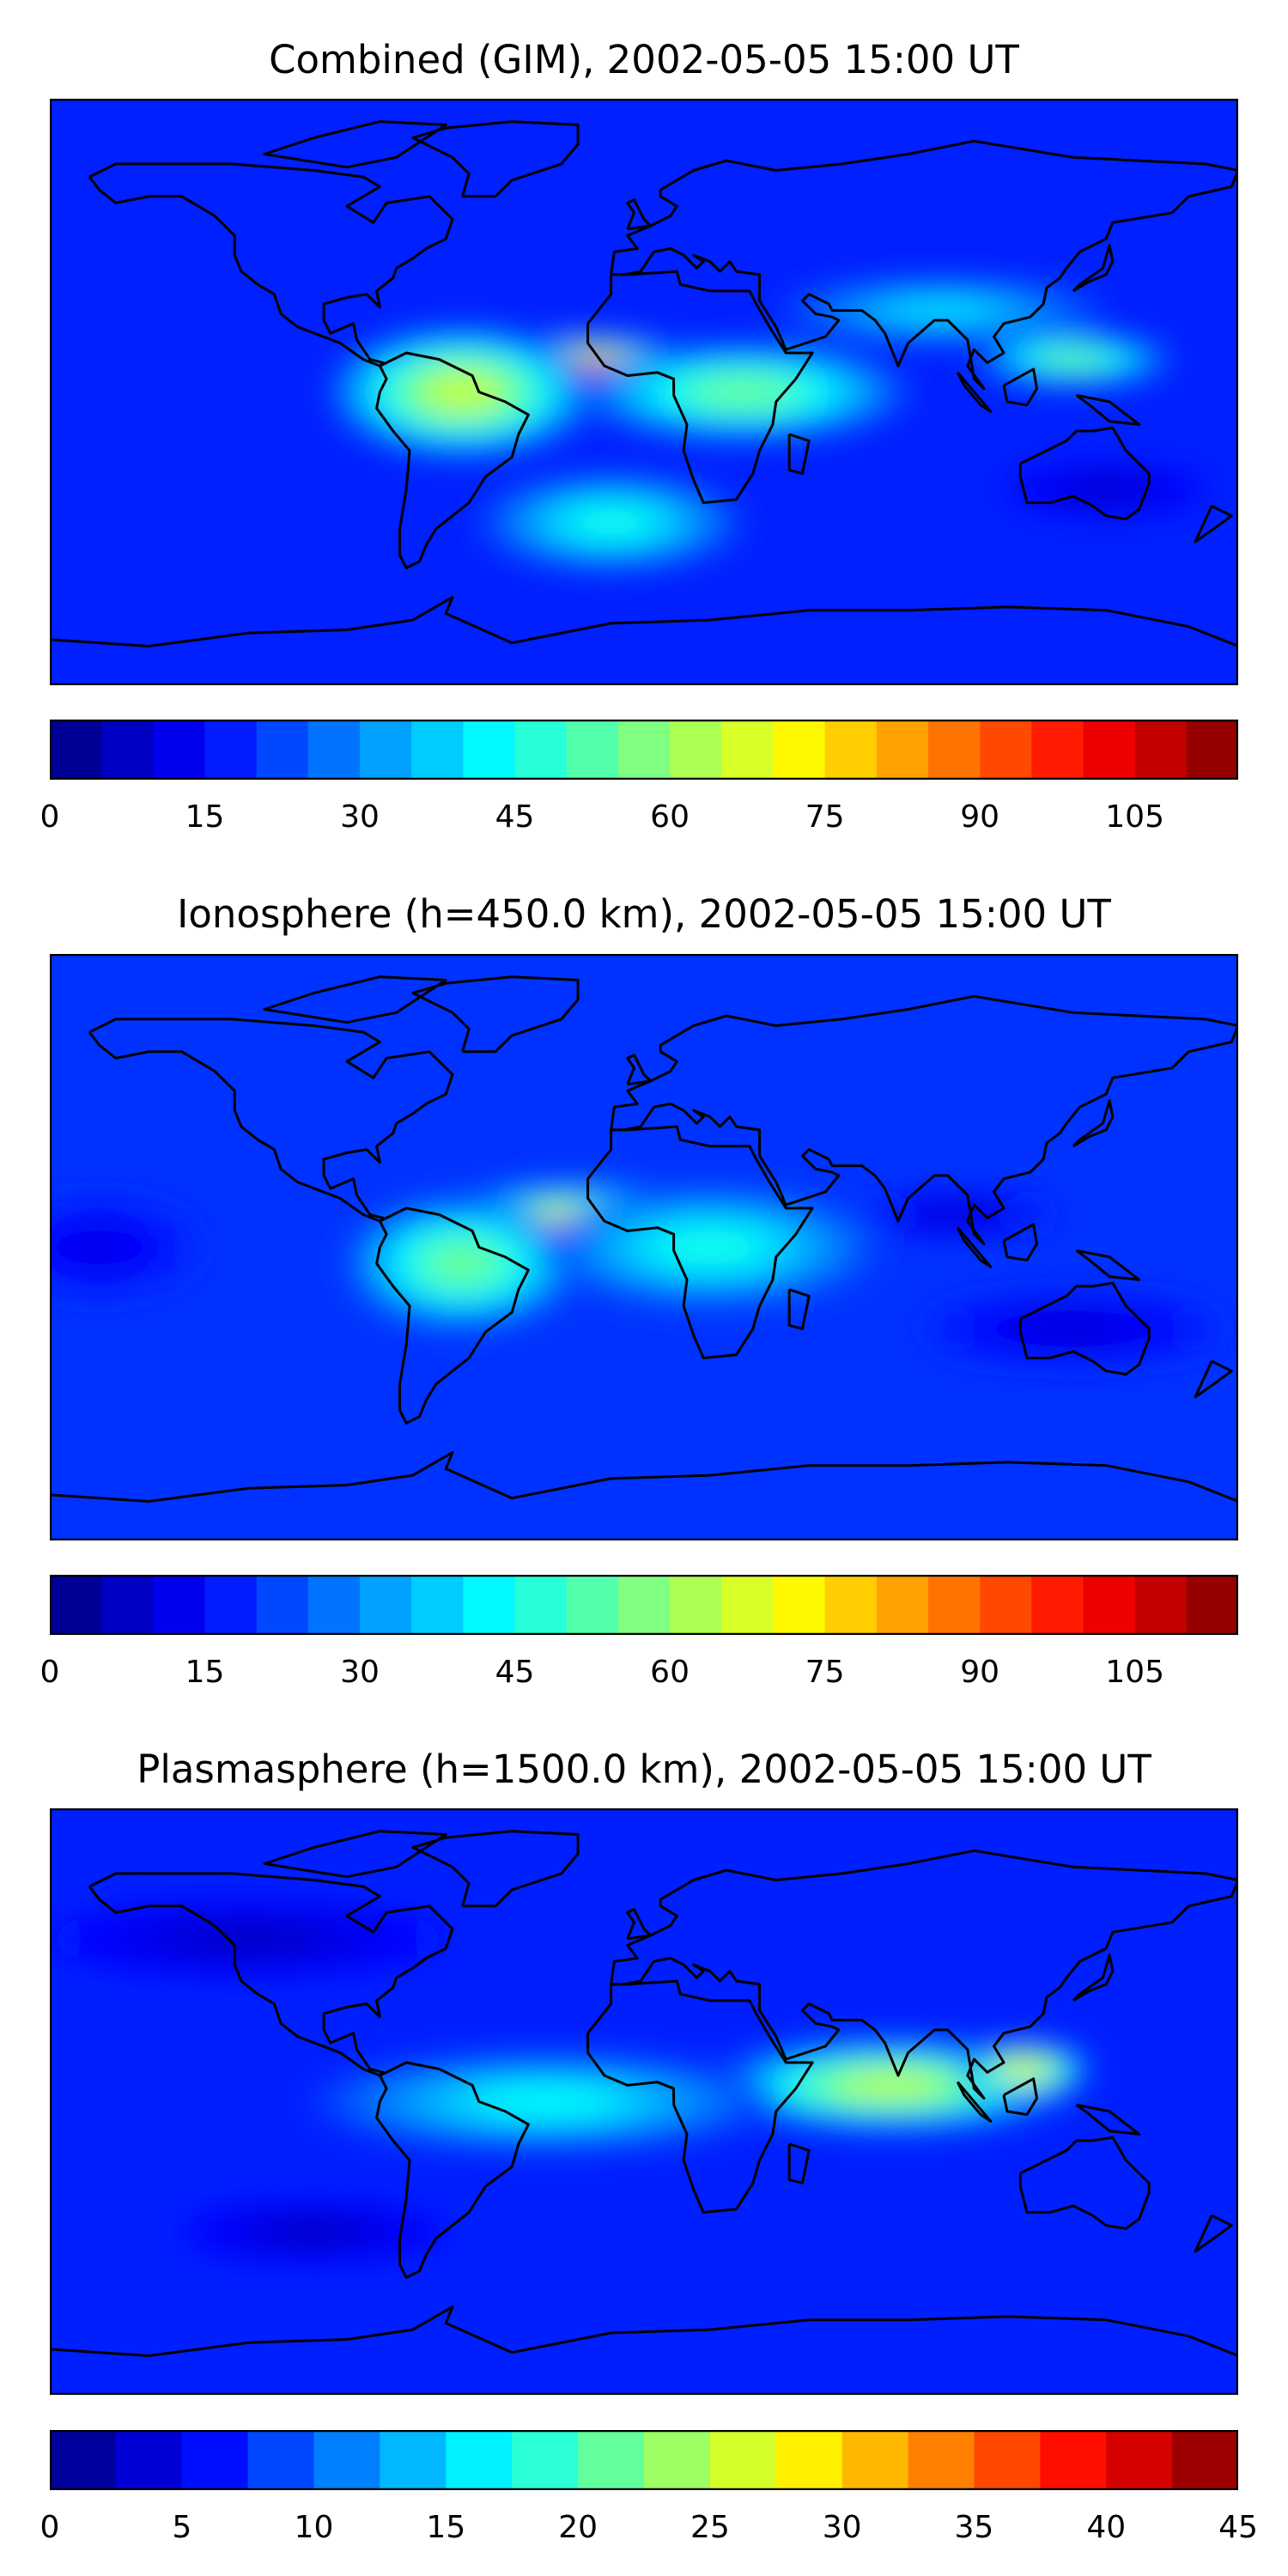 This screenshot has height=2576, width=1288. I want to click on colorbar-ticks: 0 5 10 15 20 25 30 35 40 45, so click(649, 2530).